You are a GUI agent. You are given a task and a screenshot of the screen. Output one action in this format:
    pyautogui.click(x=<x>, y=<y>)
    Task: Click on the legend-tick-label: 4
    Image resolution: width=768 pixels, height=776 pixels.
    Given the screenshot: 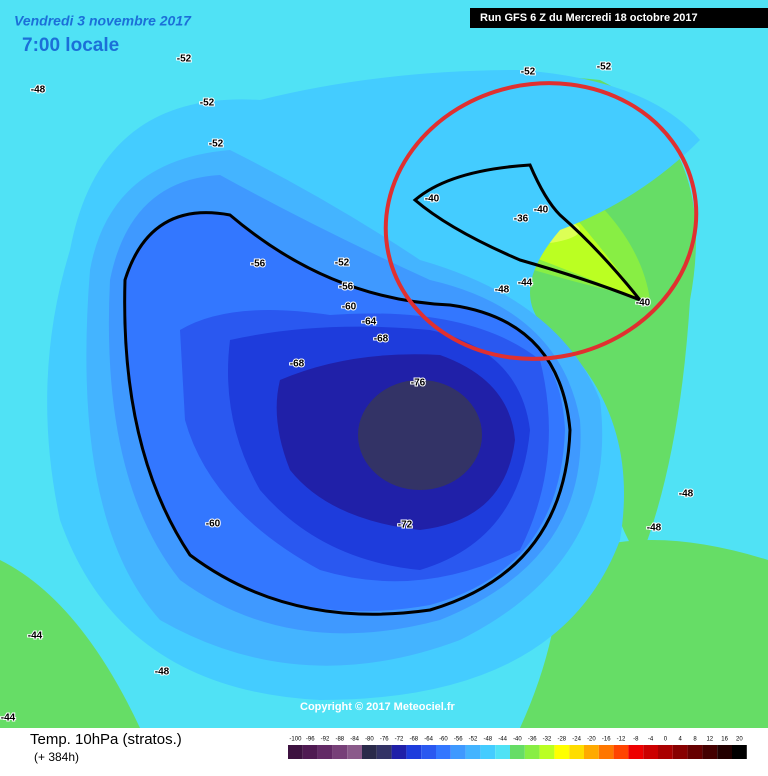 What is the action you would take?
    pyautogui.click(x=681, y=740)
    